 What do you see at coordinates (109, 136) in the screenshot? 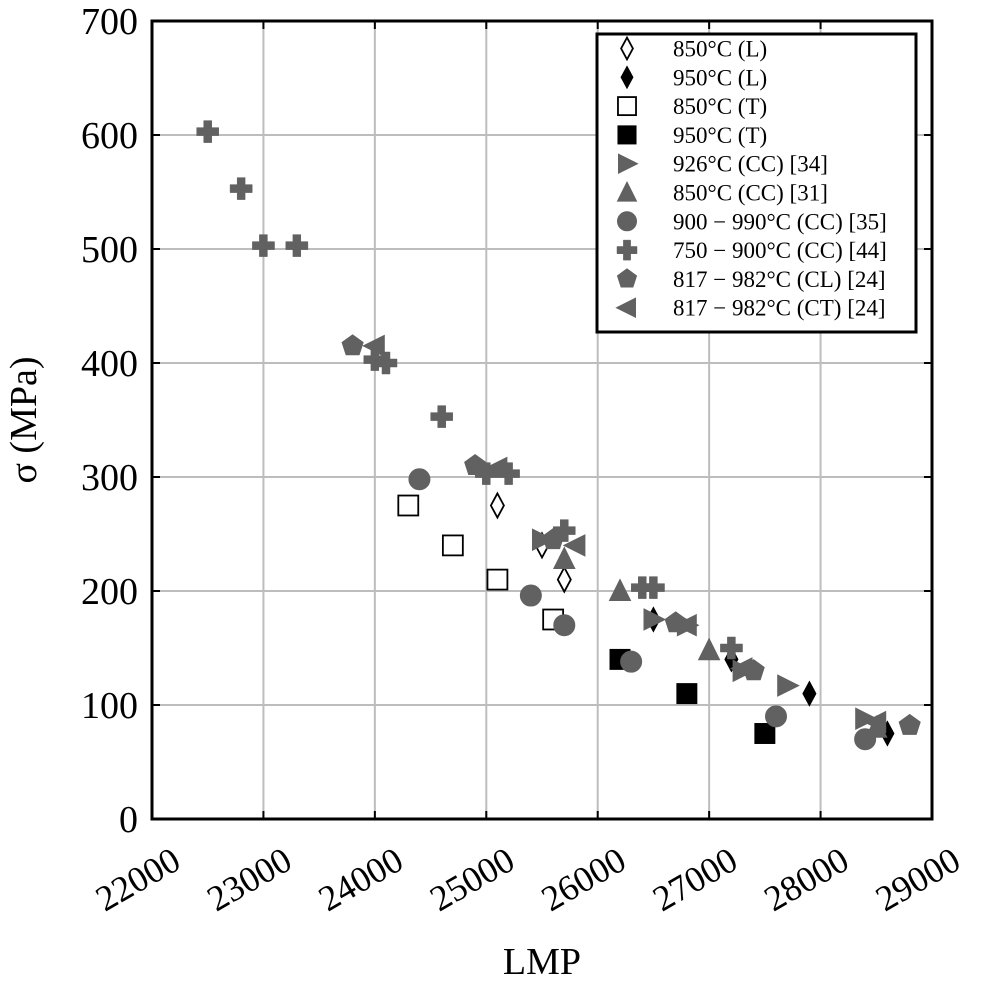
I see `y-tick-label: 600` at bounding box center [109, 136].